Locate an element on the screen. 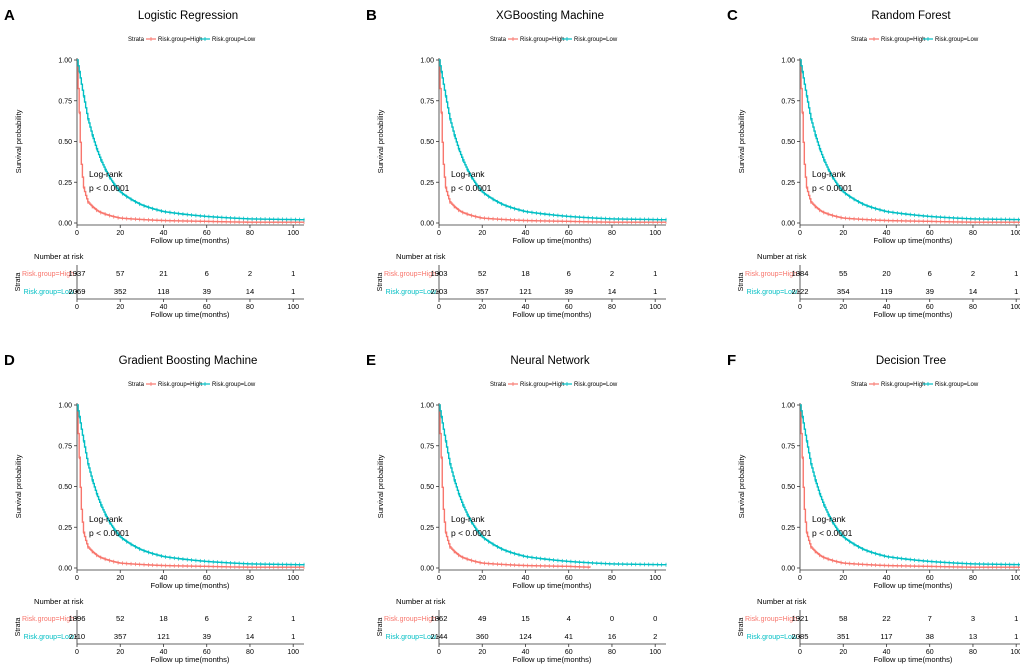 The height and width of the screenshot is (670, 1020). risk-count-high: 1884 is located at coordinates (800, 273).